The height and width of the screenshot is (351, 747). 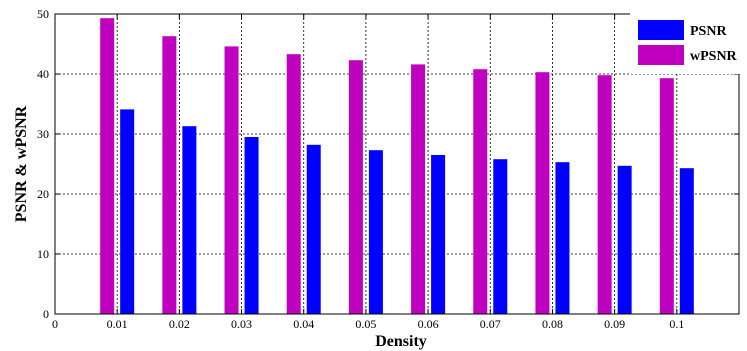 What do you see at coordinates (43, 254) in the screenshot?
I see `y-tick-label: 10` at bounding box center [43, 254].